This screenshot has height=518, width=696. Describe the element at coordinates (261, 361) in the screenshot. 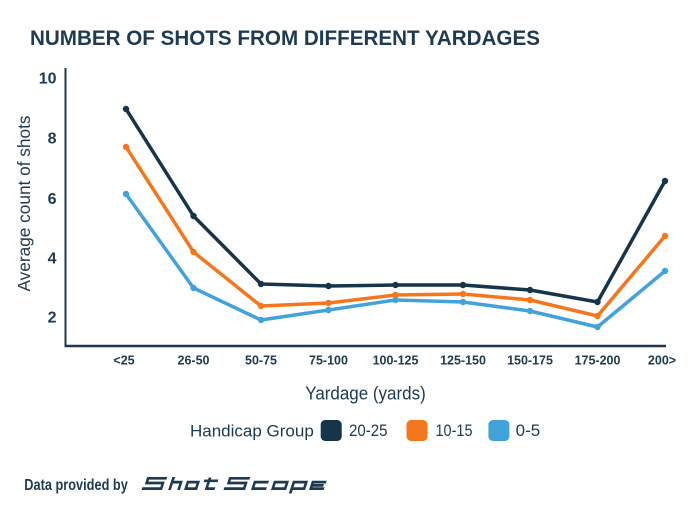

I see `svg-text: 50-75` at that location.